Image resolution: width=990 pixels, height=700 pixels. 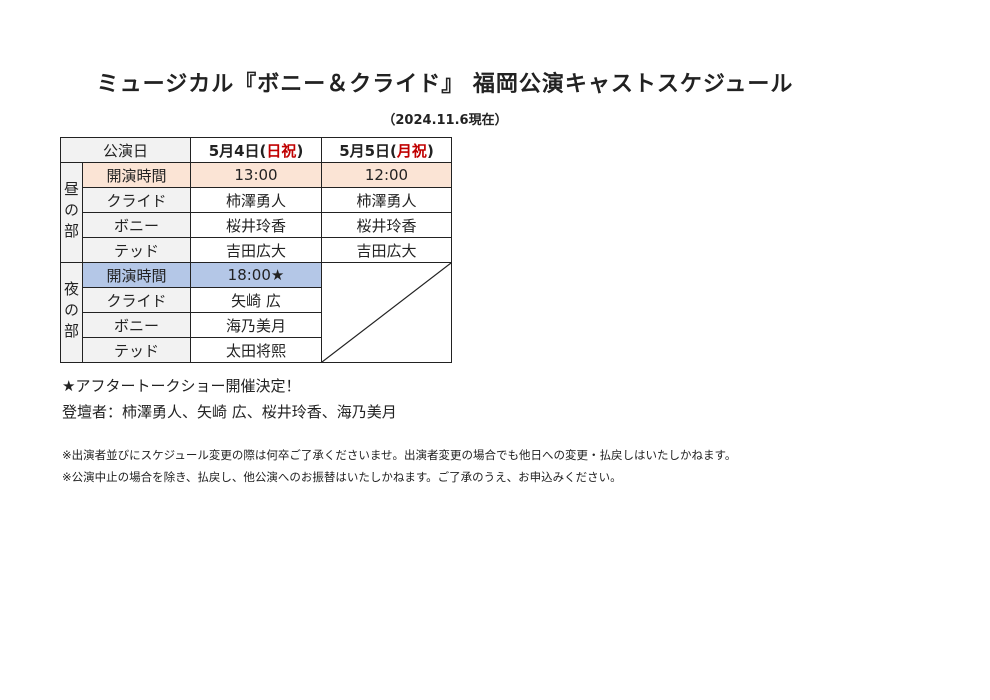 What do you see at coordinates (71, 312) in the screenshot?
I see `evening-label: 夜の部` at bounding box center [71, 312].